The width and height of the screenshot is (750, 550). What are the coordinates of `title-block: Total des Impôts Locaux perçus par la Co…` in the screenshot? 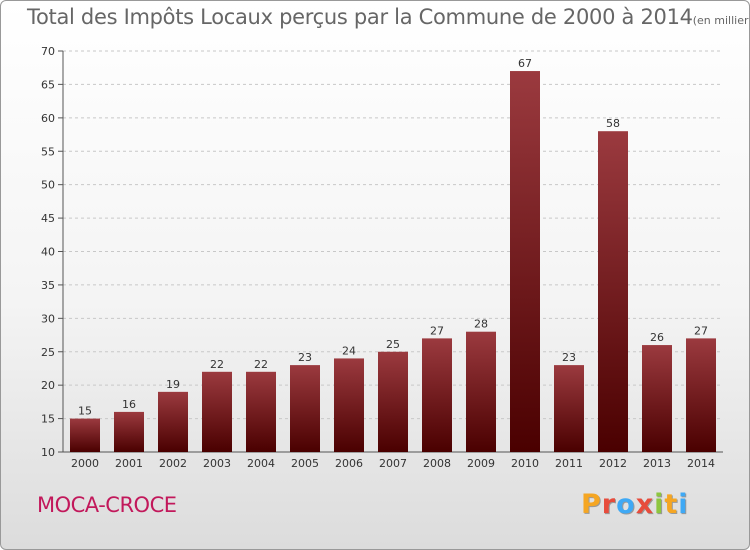 It's located at (388, 17).